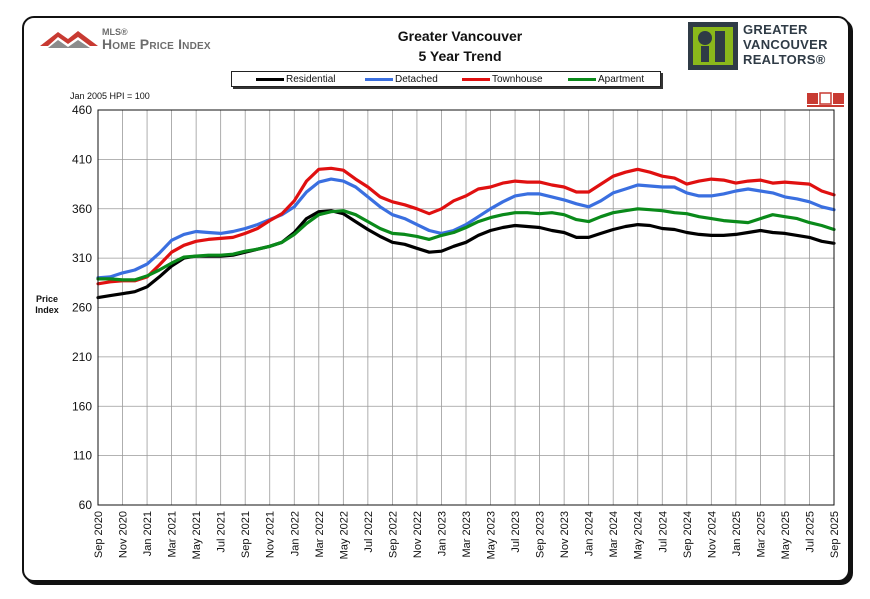  I want to click on x-tick-label-5: Jul 2021, so click(222, 532).